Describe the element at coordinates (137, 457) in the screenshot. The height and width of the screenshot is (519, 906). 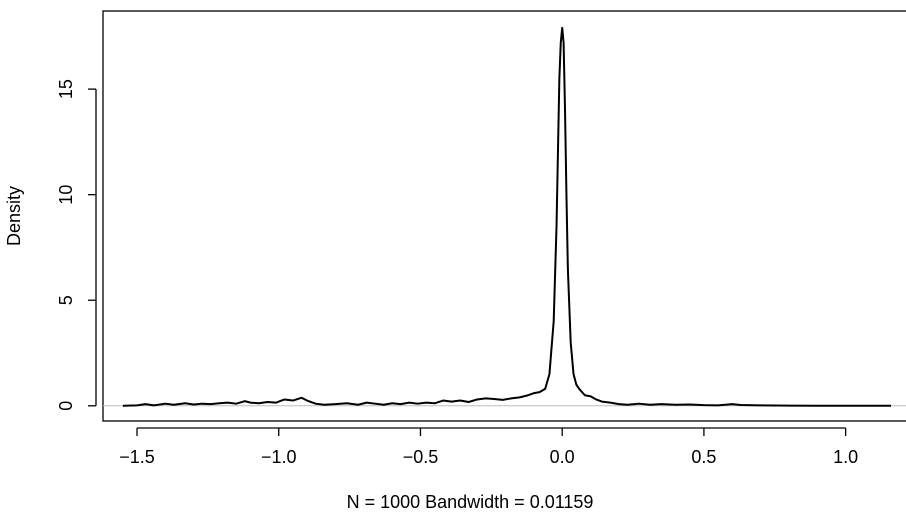
I see `x-tick-label: −1.5` at that location.